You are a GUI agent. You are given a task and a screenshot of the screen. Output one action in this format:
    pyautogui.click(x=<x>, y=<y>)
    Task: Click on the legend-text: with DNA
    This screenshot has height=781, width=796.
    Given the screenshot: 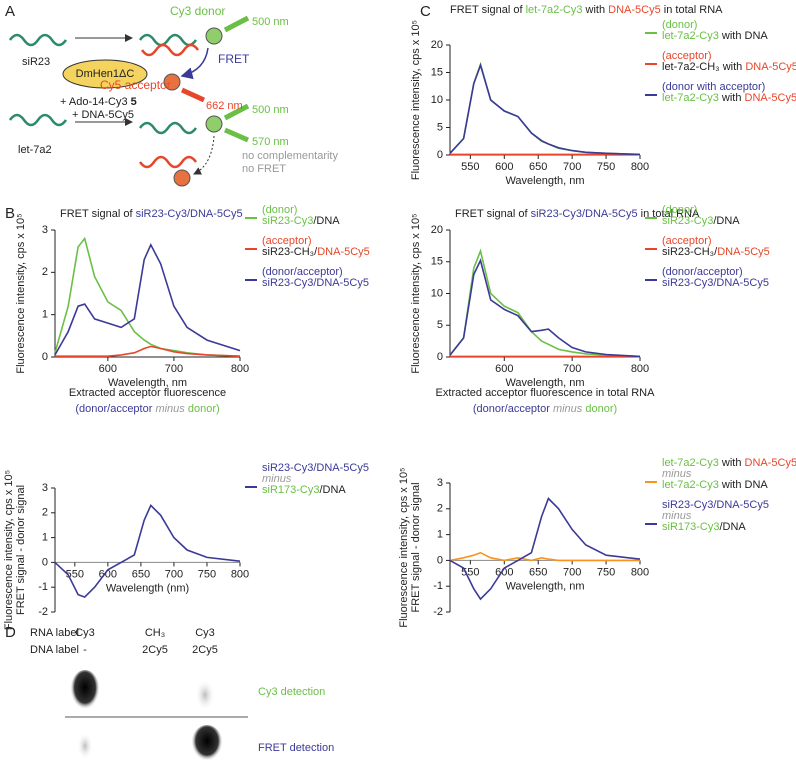 What is the action you would take?
    pyautogui.click(x=744, y=485)
    